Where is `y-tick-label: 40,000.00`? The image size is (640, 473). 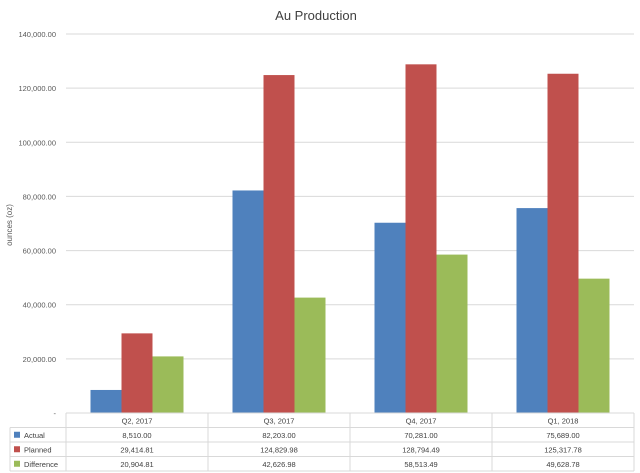
y-tick-label: 40,000.00 is located at coordinates (39, 305).